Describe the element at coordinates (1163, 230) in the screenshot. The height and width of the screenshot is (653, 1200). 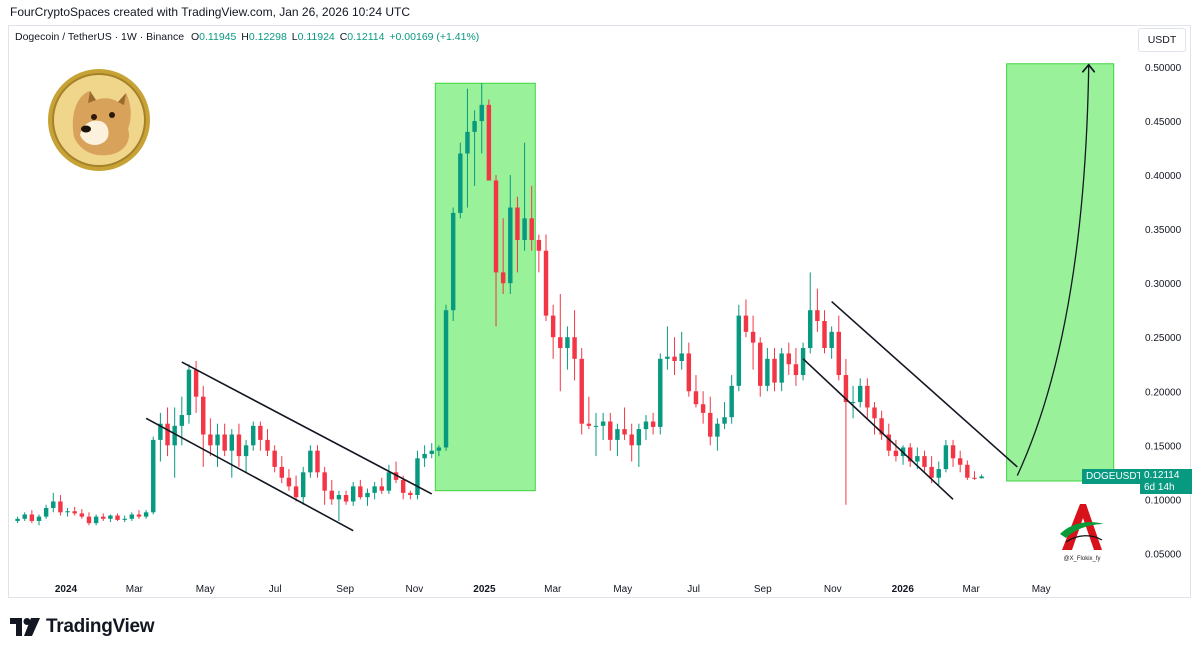
I see `y-tick-label: 0.35000` at that location.